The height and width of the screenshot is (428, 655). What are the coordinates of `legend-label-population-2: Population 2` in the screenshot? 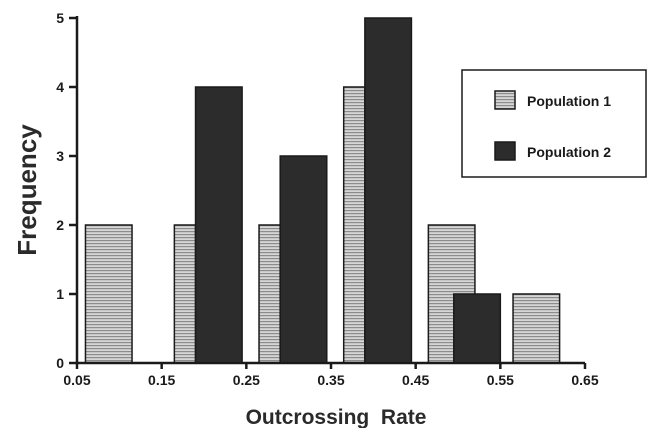 It's located at (569, 152).